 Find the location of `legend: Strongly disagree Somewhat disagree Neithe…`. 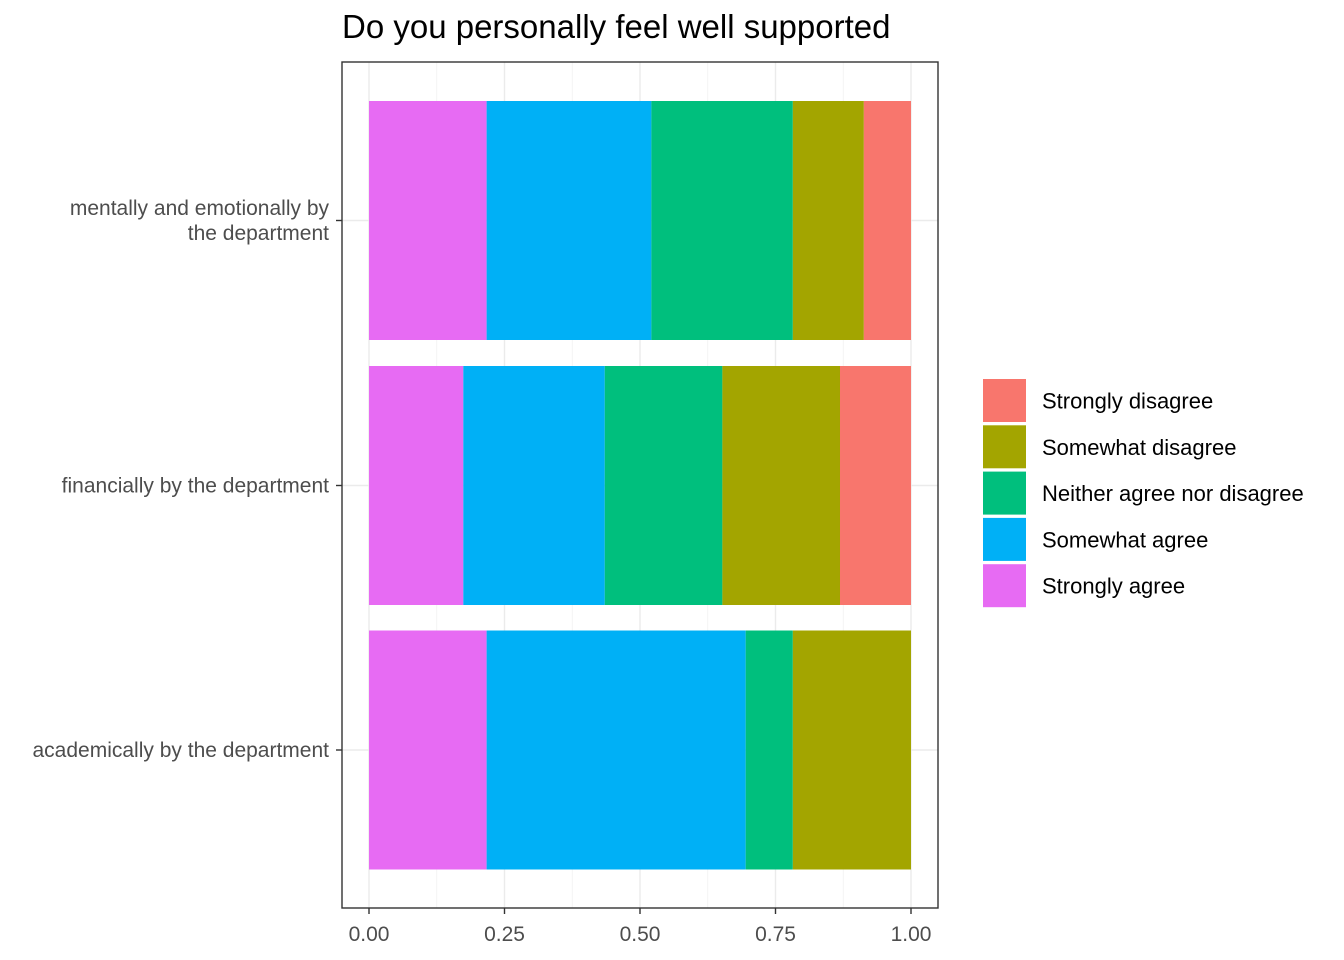

legend: Strongly disagree Somewhat disagree Neithe… is located at coordinates (1143, 493).